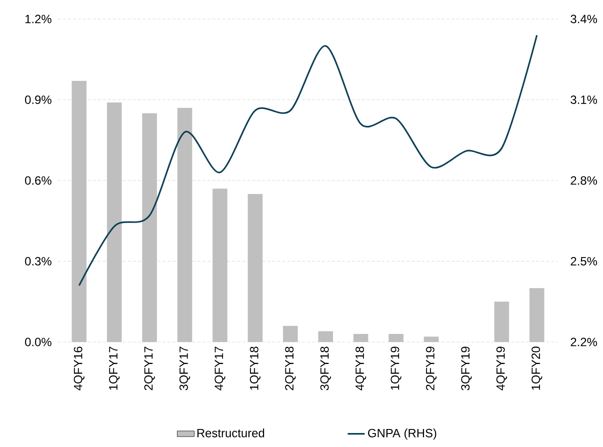  Describe the element at coordinates (38, 100) in the screenshot. I see `y-tick-label: 0.9%` at that location.